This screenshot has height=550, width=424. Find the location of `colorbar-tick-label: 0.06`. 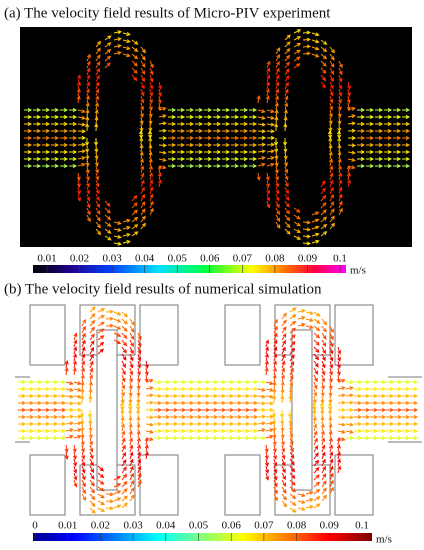

colorbar-tick-label: 0.06 is located at coordinates (210, 259).